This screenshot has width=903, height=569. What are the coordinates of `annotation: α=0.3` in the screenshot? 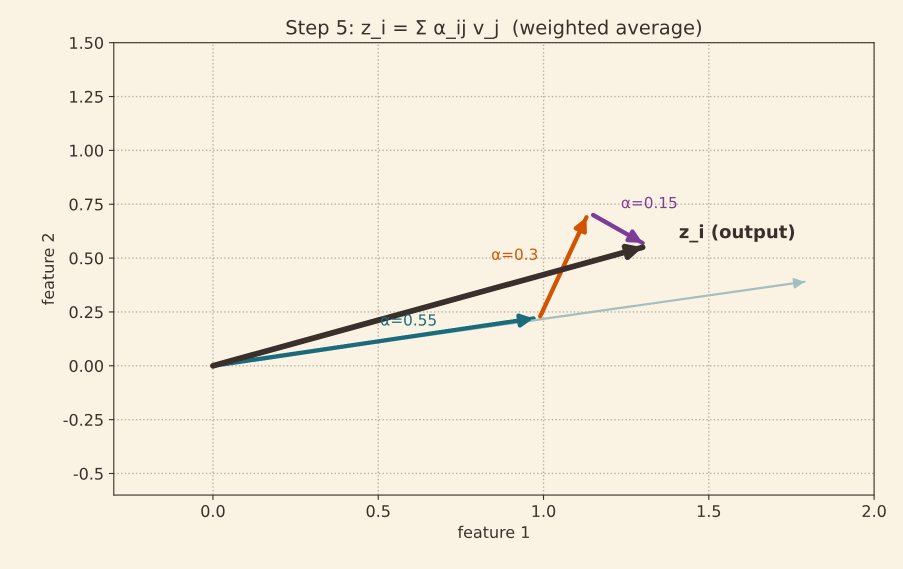 It's located at (515, 254).